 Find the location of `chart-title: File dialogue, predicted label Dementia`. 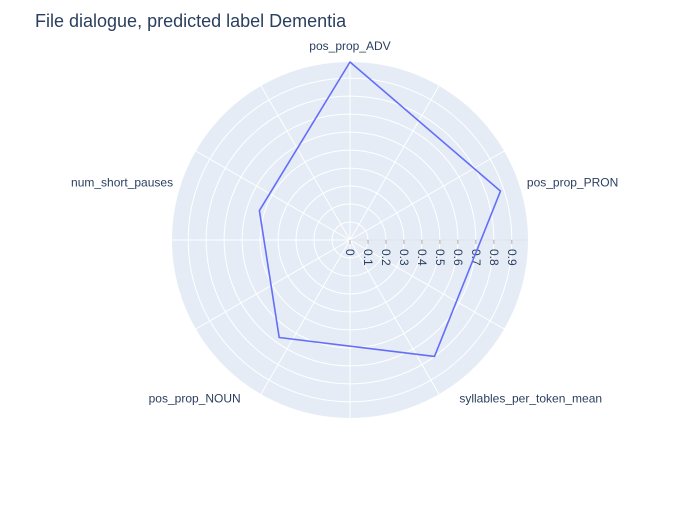

chart-title: File dialogue, predicted label Dementia is located at coordinates (190, 21).